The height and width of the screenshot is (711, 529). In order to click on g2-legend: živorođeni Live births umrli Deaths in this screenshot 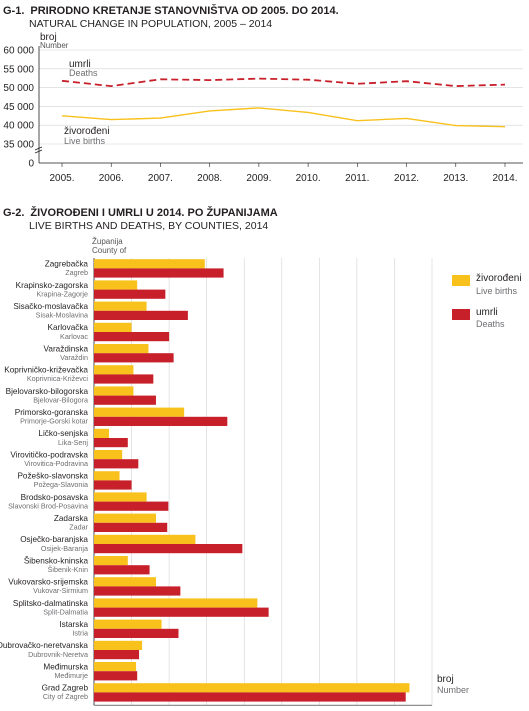, I will do `click(487, 301)`.